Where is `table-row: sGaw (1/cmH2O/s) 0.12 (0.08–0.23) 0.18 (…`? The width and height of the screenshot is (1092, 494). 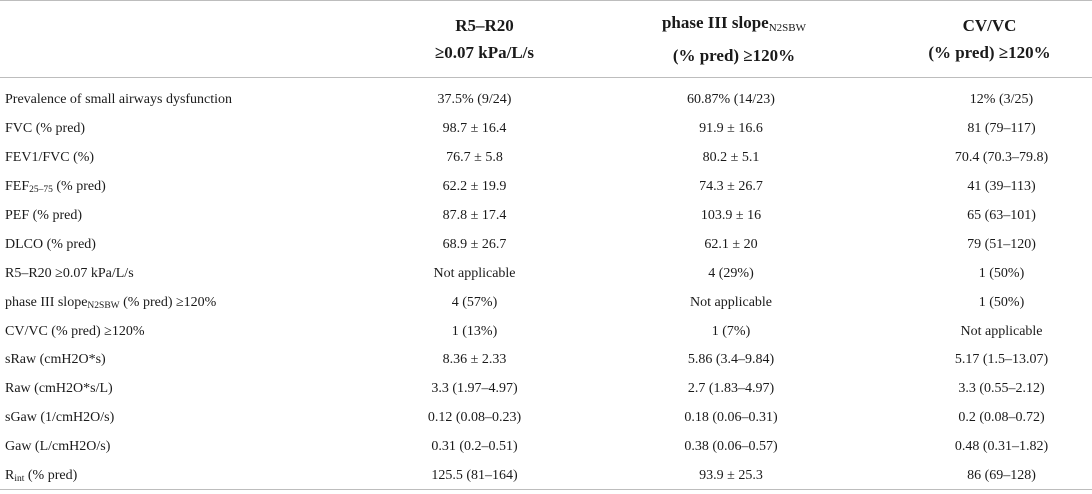 table-row: sGaw (1/cmH2O/s) 0.12 (0.08–0.23) 0.18 (… is located at coordinates (546, 418).